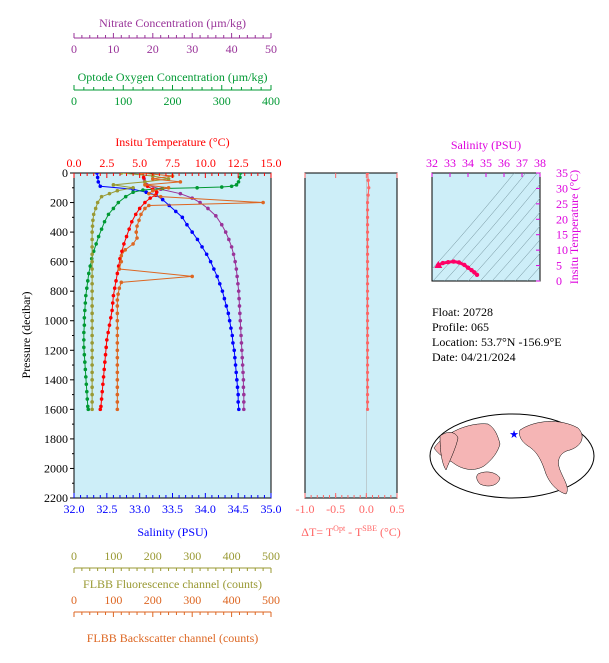 This screenshot has width=609, height=663. Describe the element at coordinates (153, 556) in the screenshot. I see `fluorescence-tick-label: 200` at that location.